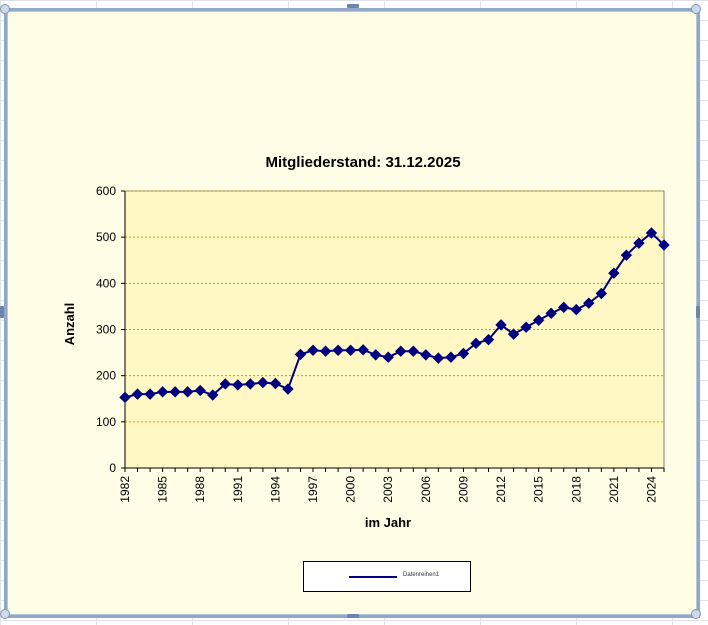 This screenshot has height=625, width=708. What do you see at coordinates (388, 522) in the screenshot?
I see `x-axis-title: im Jahr` at bounding box center [388, 522].